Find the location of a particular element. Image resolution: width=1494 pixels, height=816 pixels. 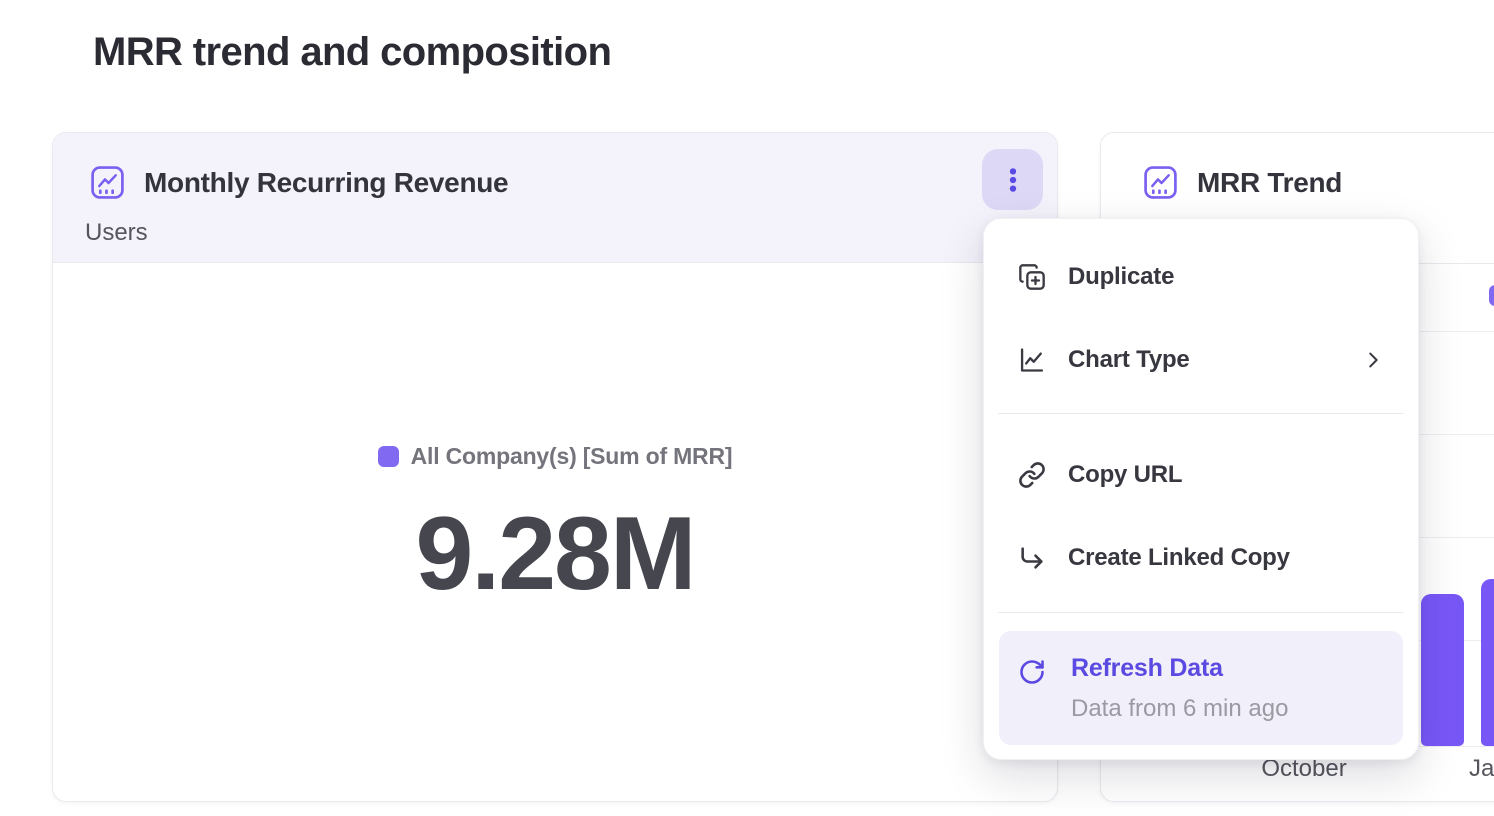

trend-legend-swatch is located at coordinates (1491, 295).